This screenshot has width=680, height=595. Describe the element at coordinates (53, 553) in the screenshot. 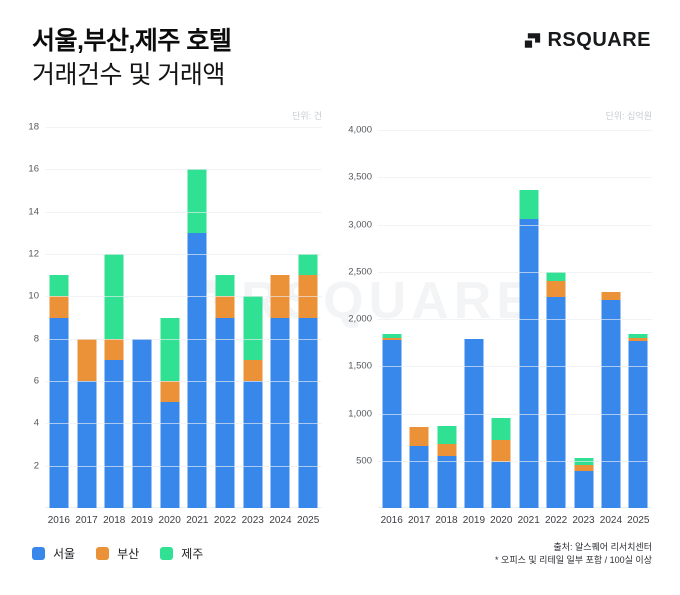

I see `legend-item-seoul: 서울` at that location.